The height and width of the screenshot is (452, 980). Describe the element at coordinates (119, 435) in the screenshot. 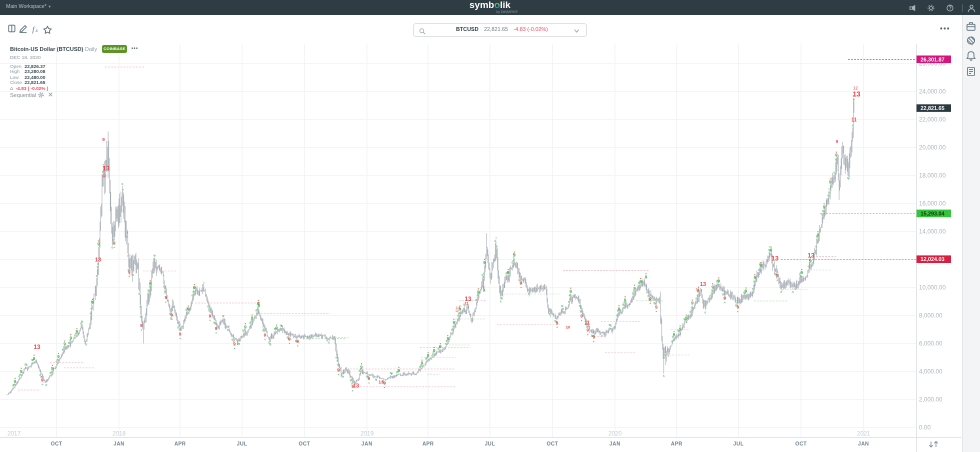

I see `svg-text: 2018` at that location.